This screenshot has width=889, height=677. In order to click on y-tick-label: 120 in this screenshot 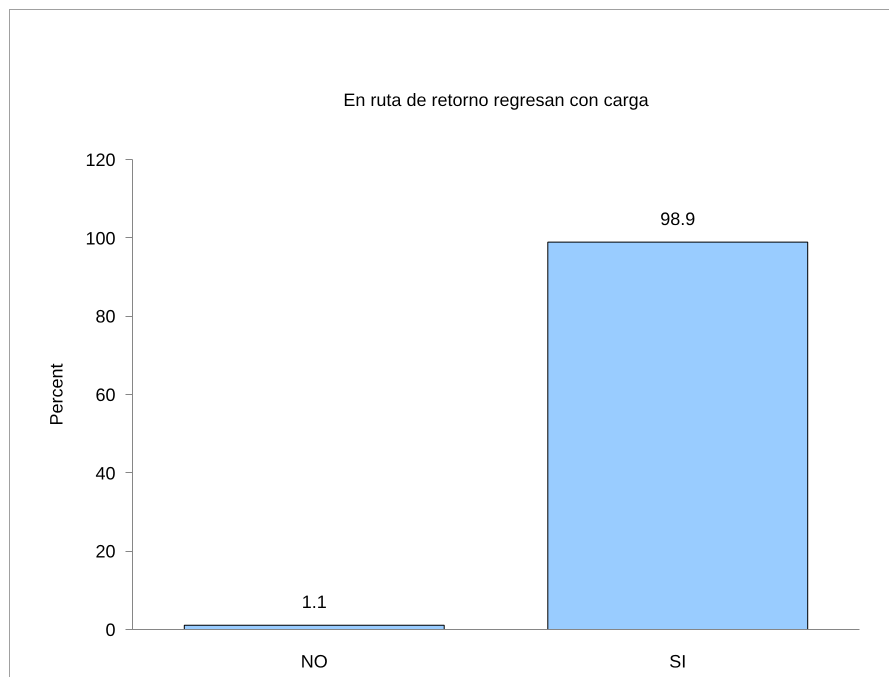, I will do `click(100, 160)`.